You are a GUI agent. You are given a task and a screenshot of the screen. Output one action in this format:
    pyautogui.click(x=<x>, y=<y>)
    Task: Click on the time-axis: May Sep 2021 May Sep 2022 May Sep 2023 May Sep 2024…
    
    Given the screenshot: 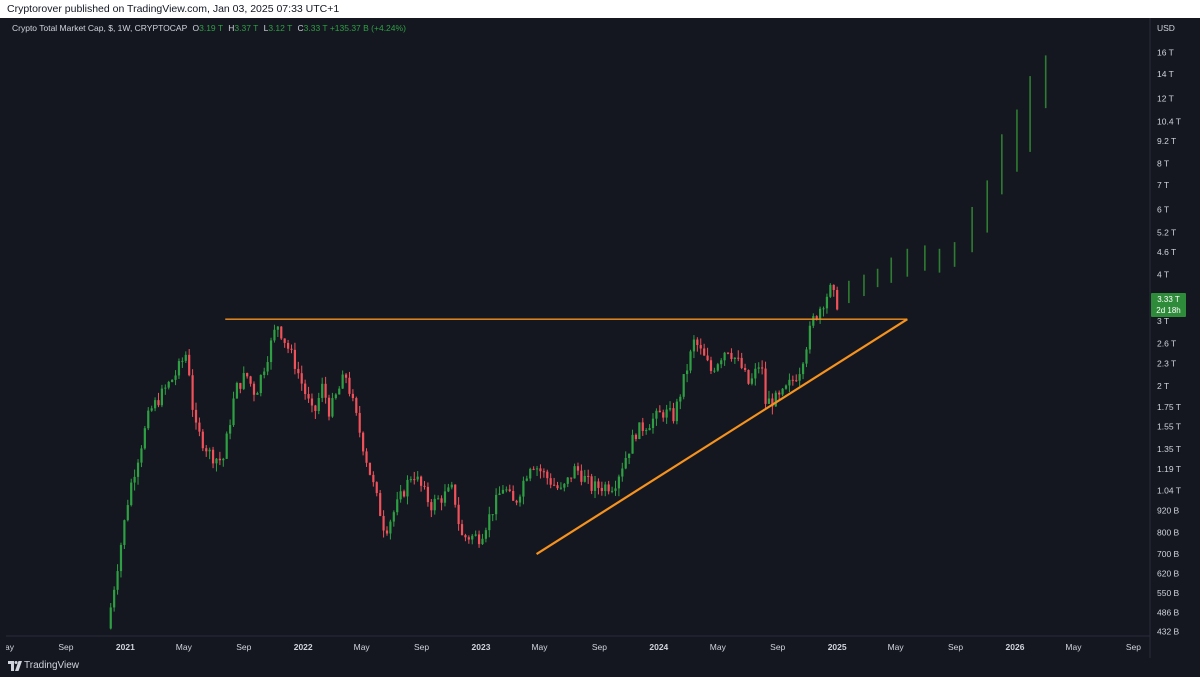 What is the action you would take?
    pyautogui.click(x=573, y=647)
    